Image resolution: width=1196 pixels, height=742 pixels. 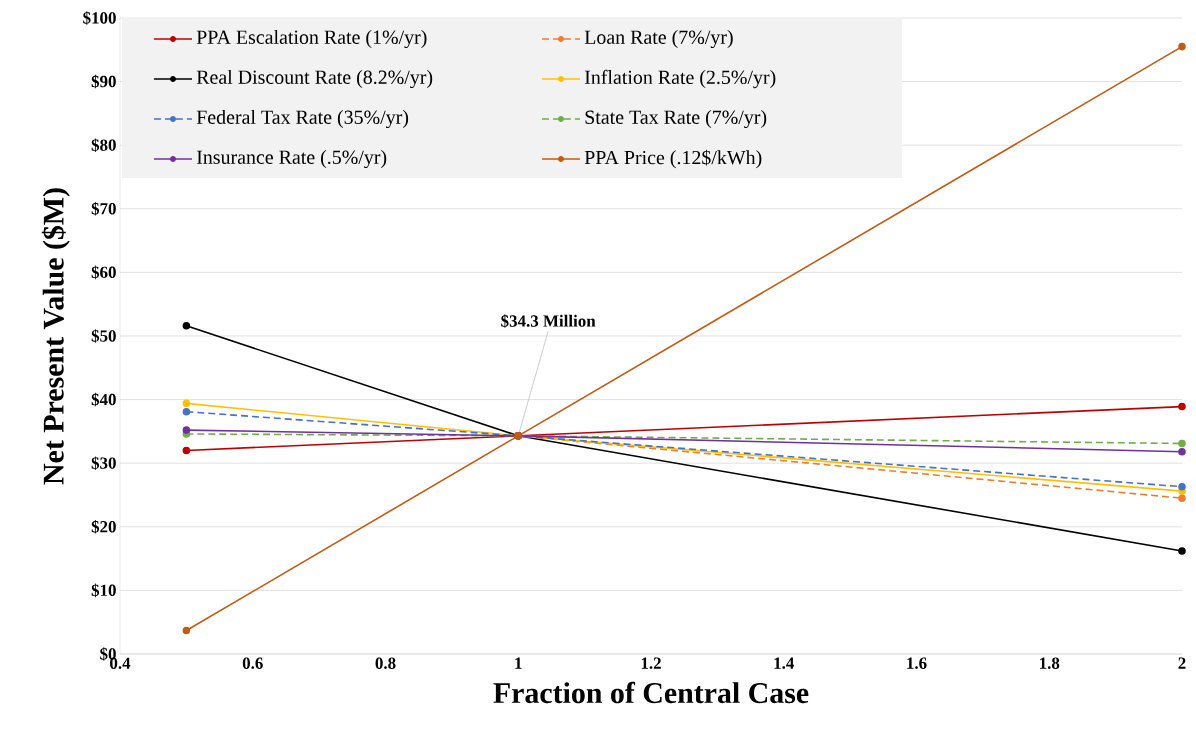 What do you see at coordinates (103, 145) in the screenshot?
I see `y-tick-label: $80` at bounding box center [103, 145].